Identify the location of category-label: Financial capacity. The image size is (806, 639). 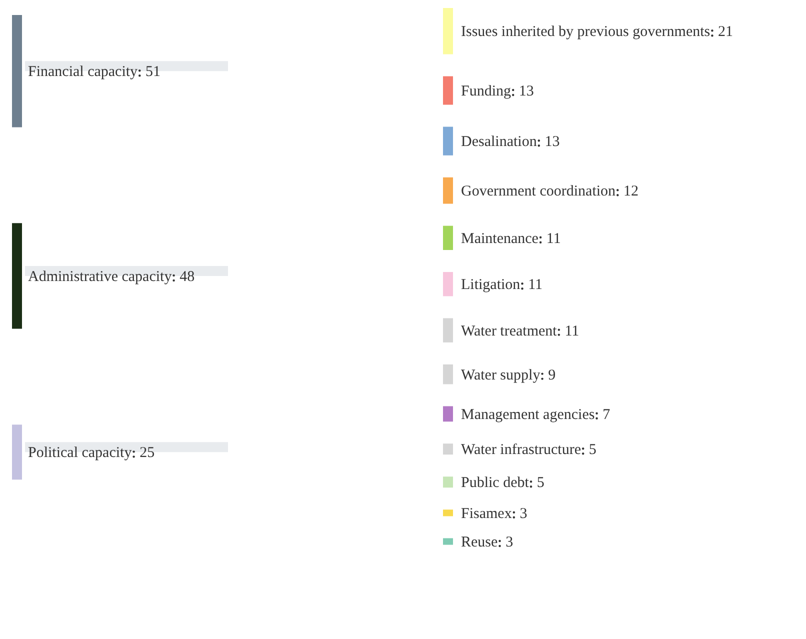
(83, 72).